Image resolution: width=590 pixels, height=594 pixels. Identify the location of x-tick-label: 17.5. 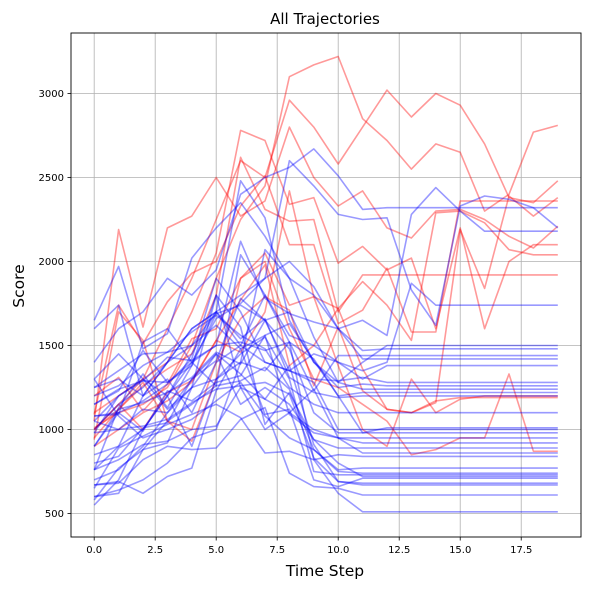
(521, 550).